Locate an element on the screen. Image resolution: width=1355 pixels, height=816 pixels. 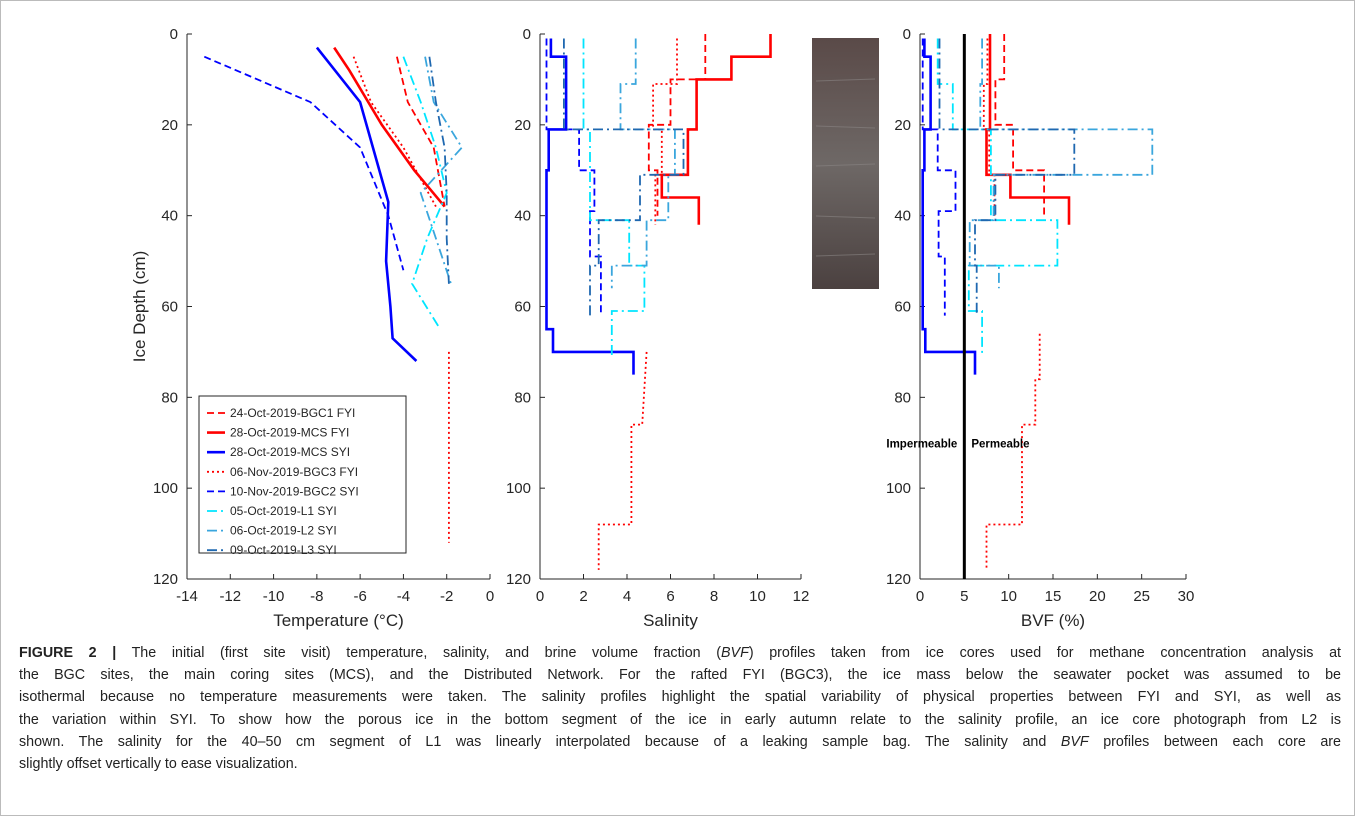
x-tick-label: 8 is located at coordinates (714, 596).